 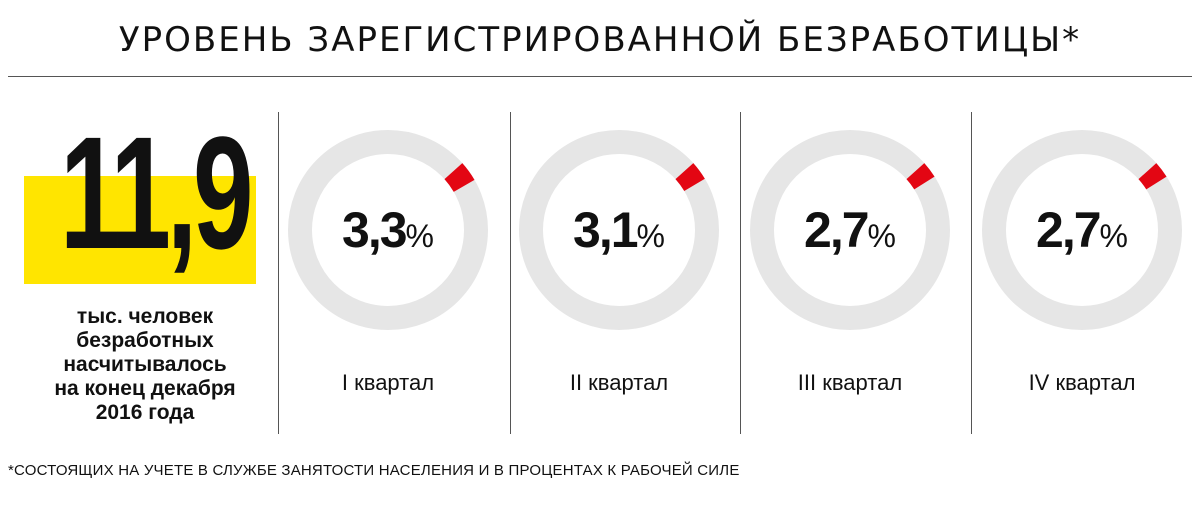 I want to click on quarter-panel: 2,7% III квартал, so click(x=850, y=270).